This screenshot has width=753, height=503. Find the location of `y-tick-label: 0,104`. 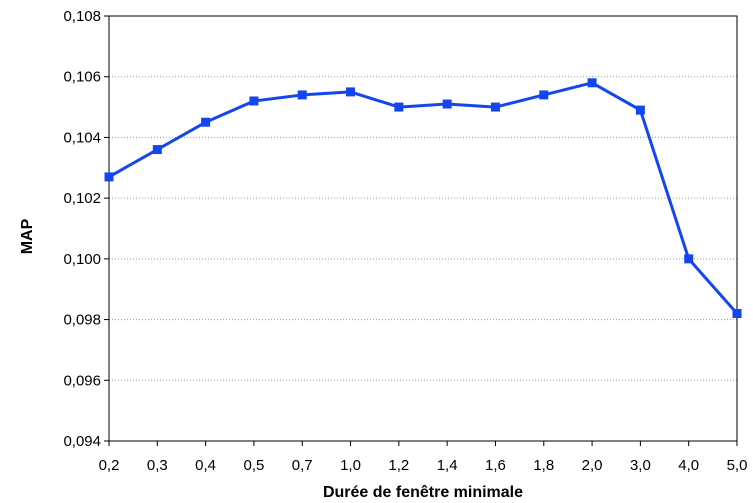

y-tick-label: 0,104 is located at coordinates (82, 137).